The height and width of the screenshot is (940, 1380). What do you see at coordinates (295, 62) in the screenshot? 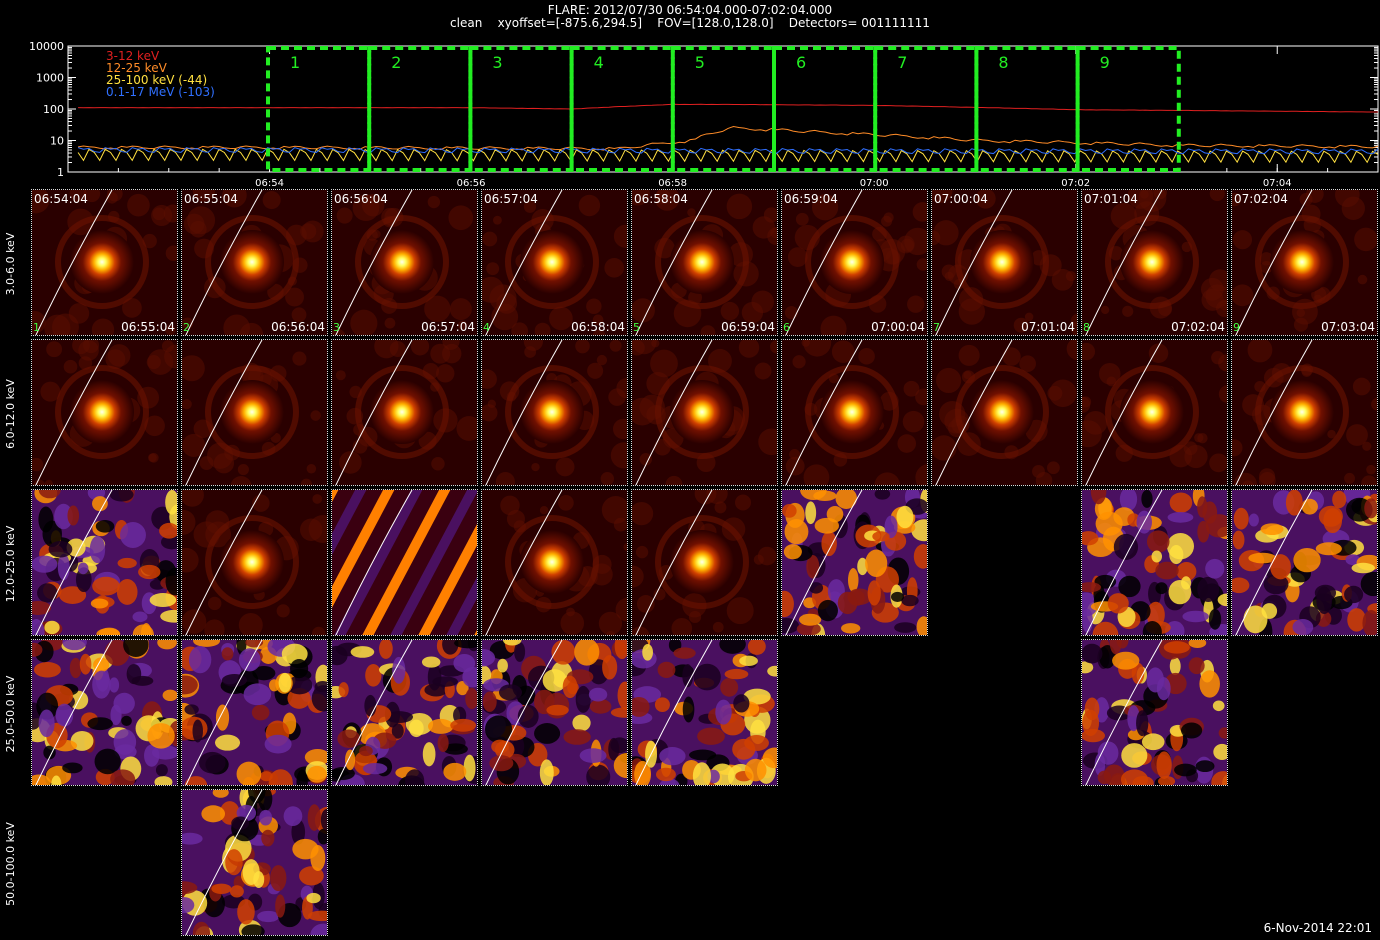
I see `interval-label: 1` at bounding box center [295, 62].